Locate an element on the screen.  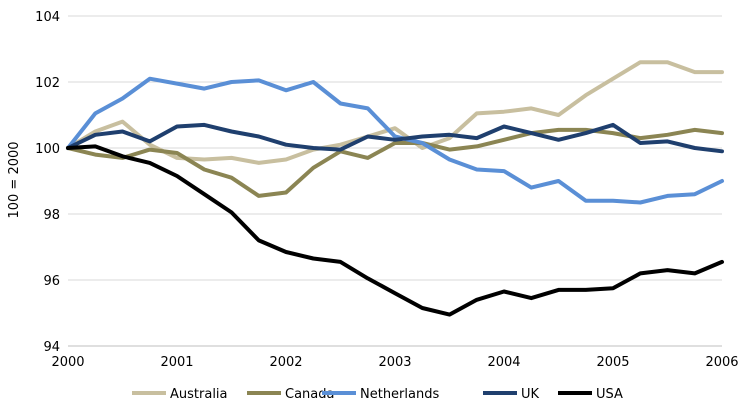
legend-label: Australia is located at coordinates (199, 394).